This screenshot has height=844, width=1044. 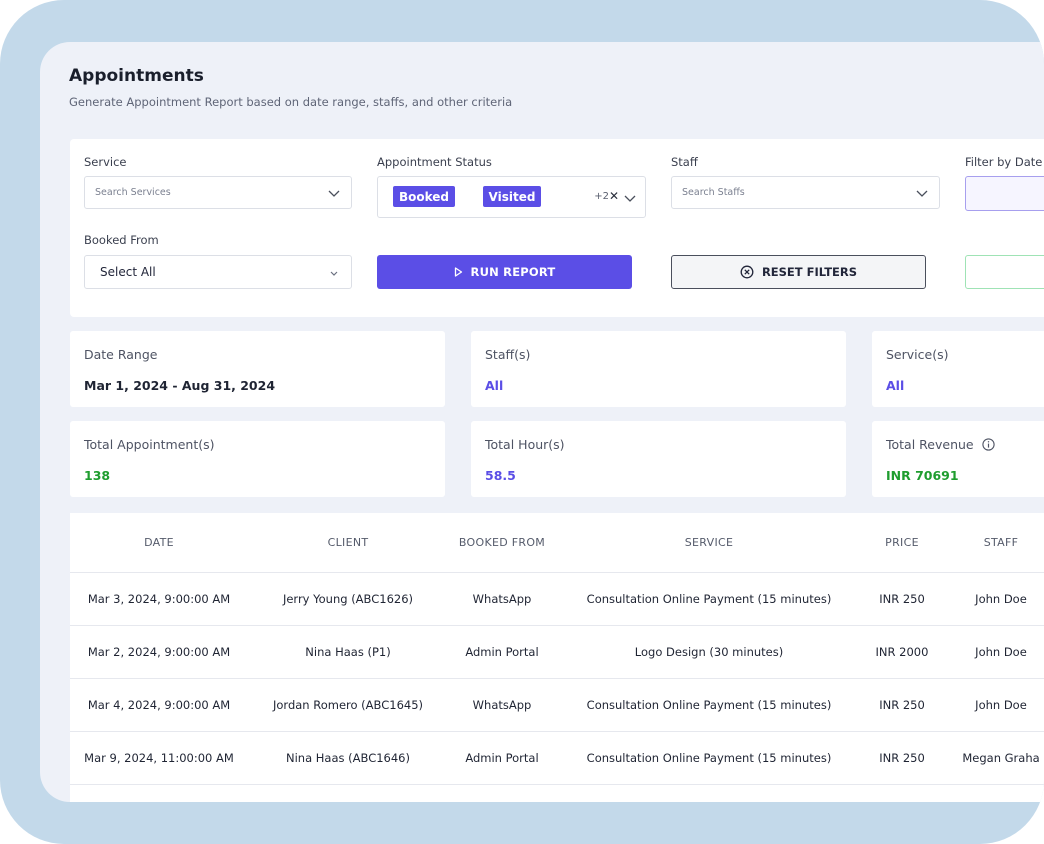 I want to click on staff-placeholder: Search Staffs, so click(x=713, y=192).